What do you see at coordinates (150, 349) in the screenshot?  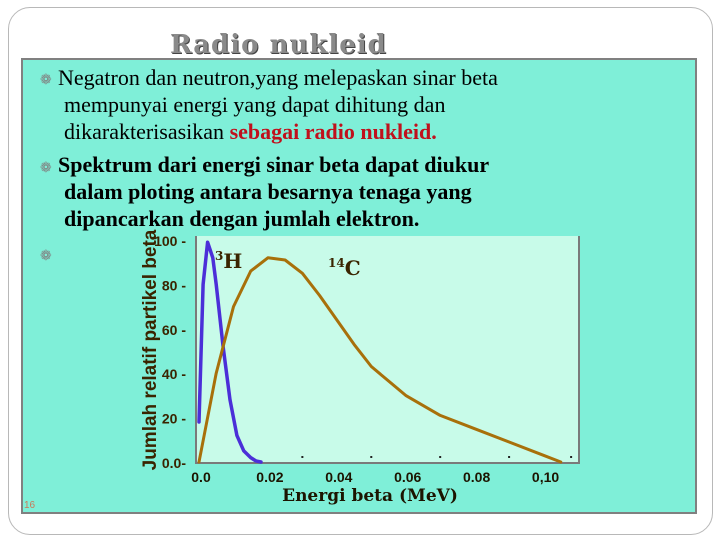 I see `y-axis-label: Jumlah relatif partikel beta` at bounding box center [150, 349].